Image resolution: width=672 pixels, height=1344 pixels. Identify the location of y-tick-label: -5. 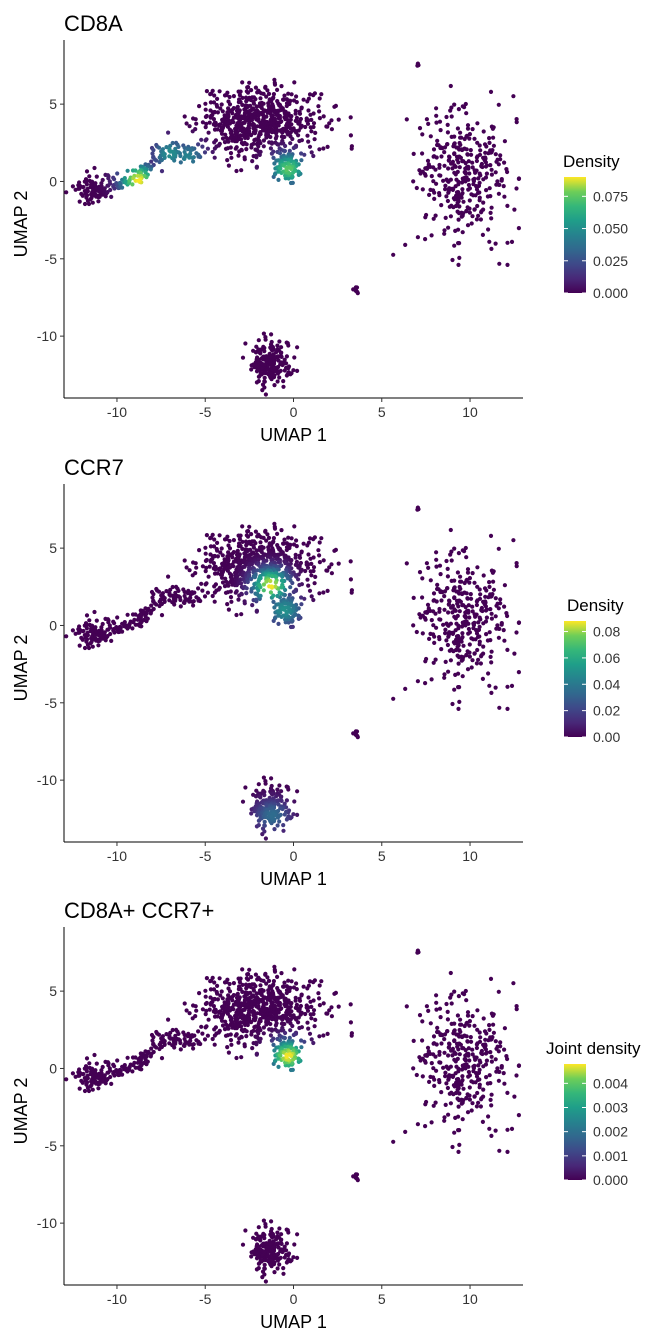
(51, 703).